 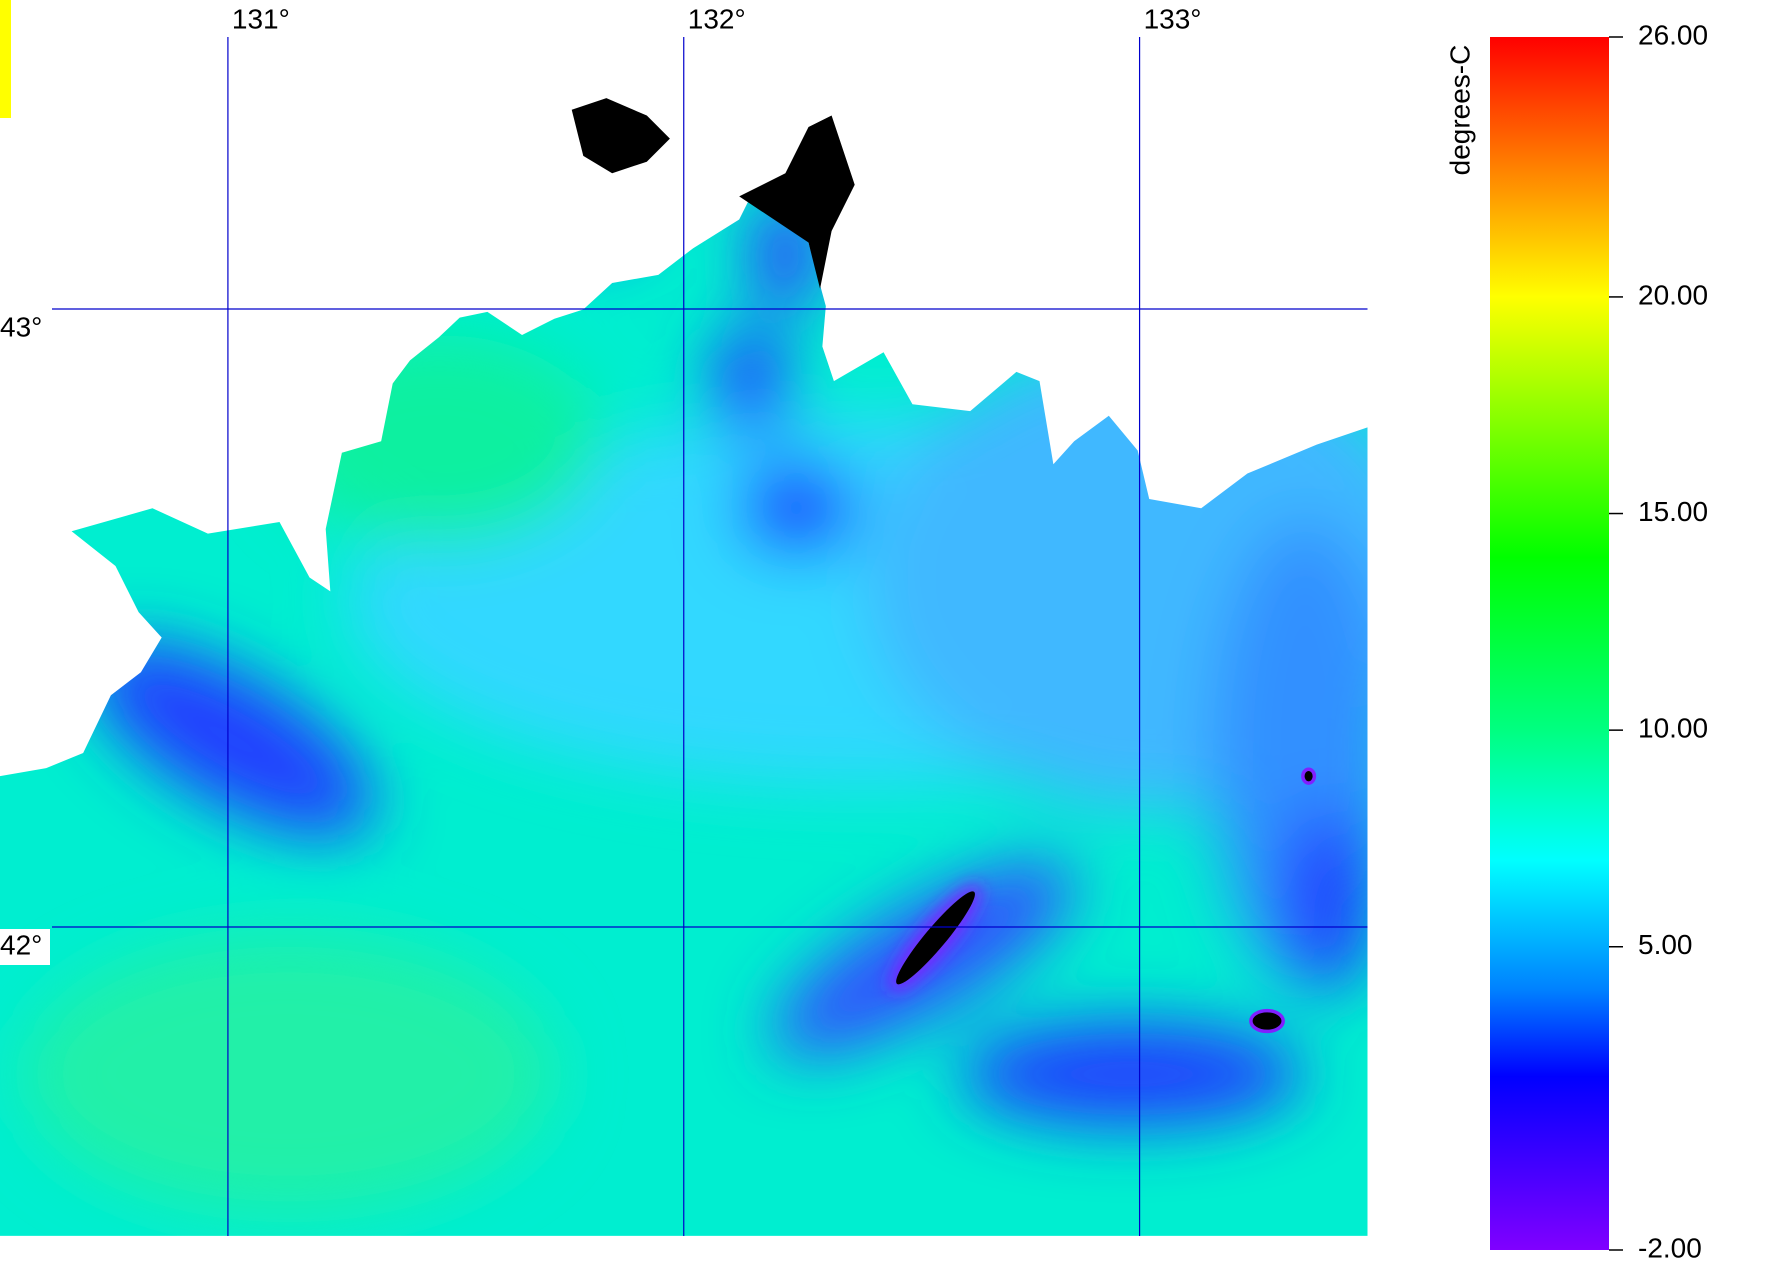 I want to click on lat-label: 43°, so click(x=21, y=326).